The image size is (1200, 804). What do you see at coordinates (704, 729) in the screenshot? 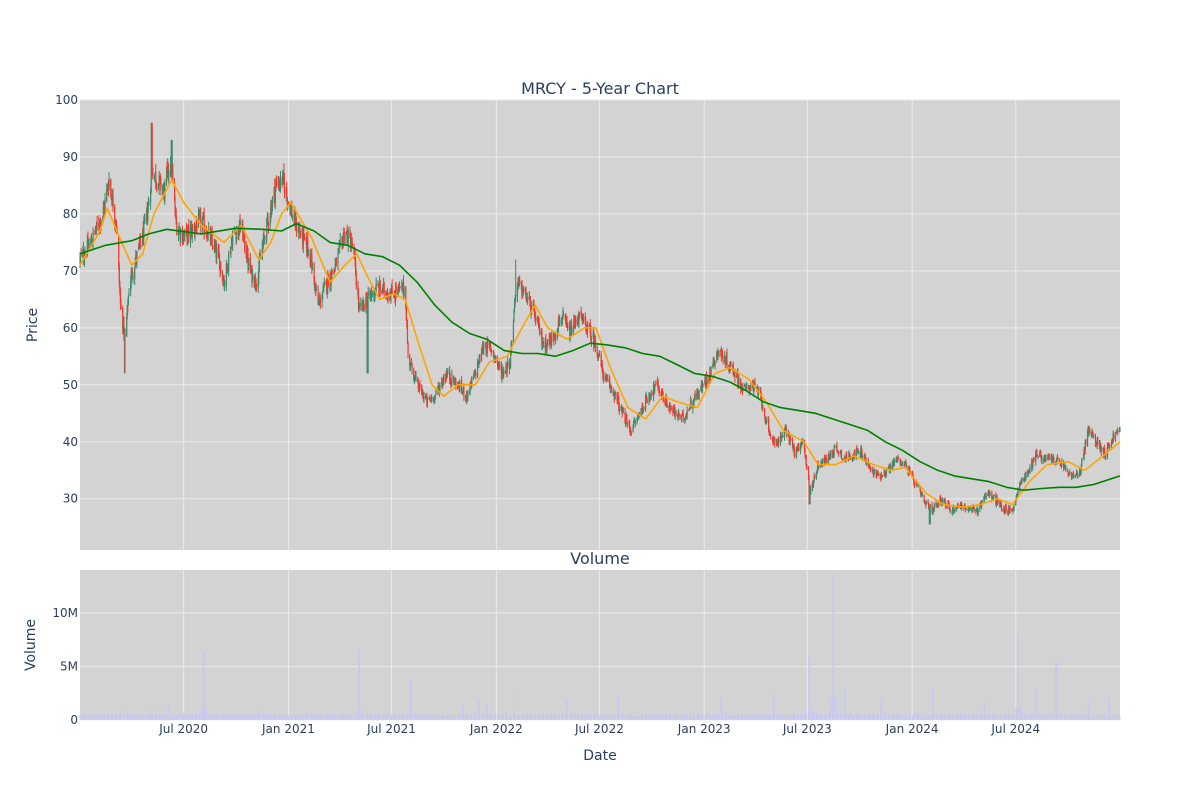
I see `date-tick-label: Jan 2023` at bounding box center [704, 729].